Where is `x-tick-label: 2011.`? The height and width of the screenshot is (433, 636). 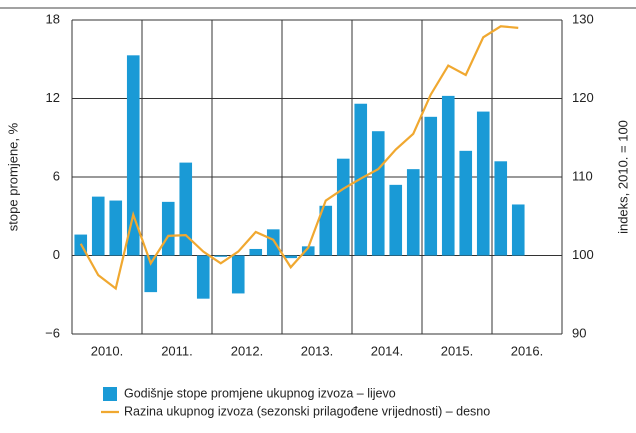 x-tick-label: 2011. is located at coordinates (177, 350).